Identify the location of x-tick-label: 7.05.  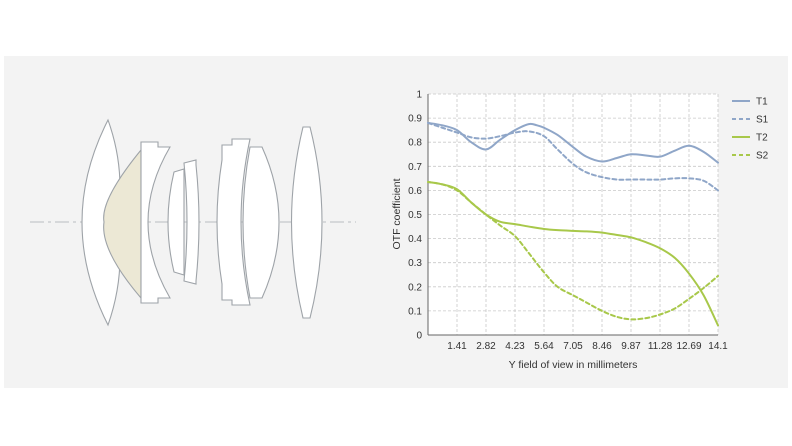
(573, 346).